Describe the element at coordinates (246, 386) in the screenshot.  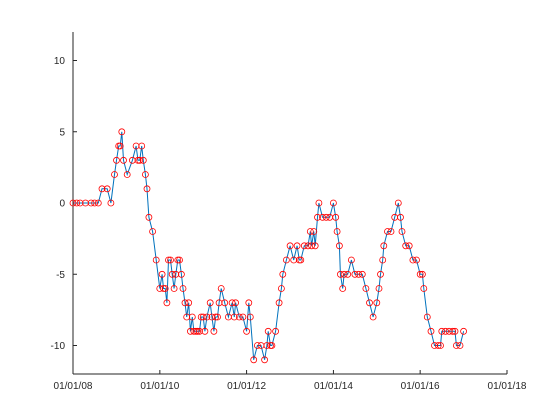
I see `x-tick-label: 01/01/12` at that location.